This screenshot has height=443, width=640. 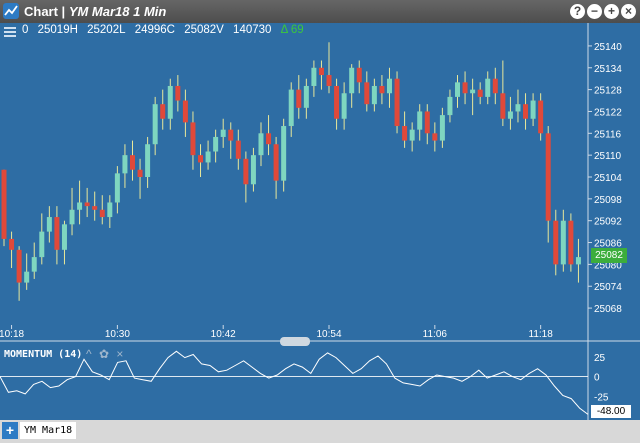 I want to click on collapse-panel-icon: ^, so click(x=89, y=354).